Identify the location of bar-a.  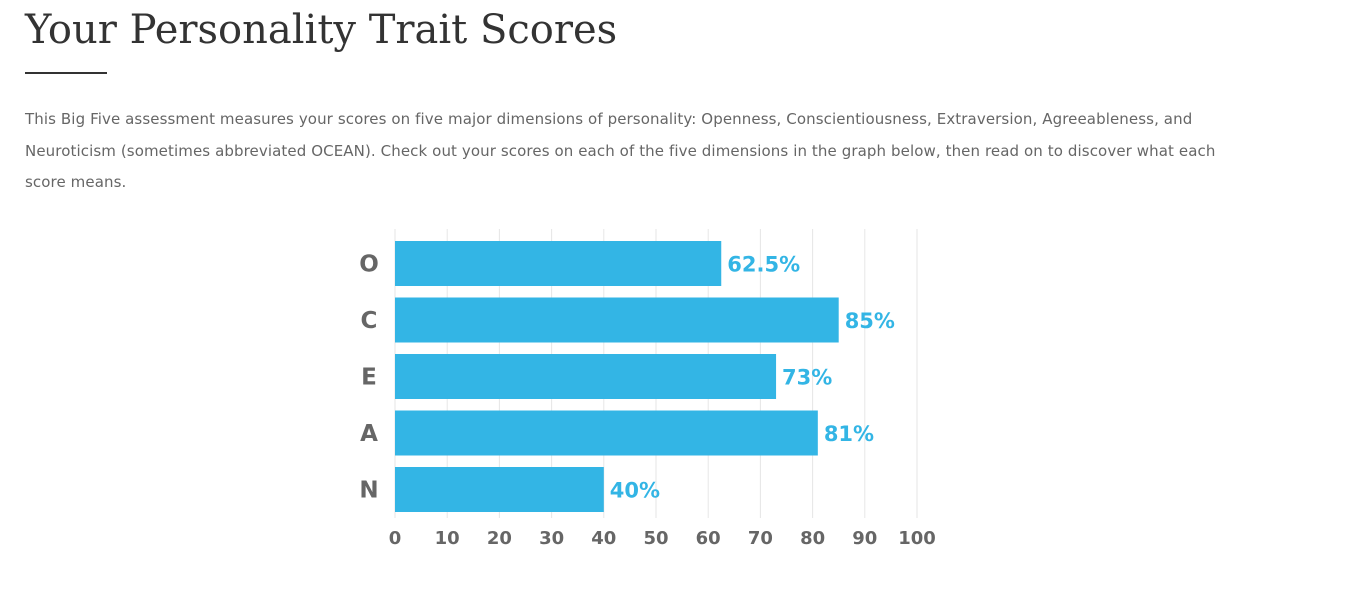
(606, 433).